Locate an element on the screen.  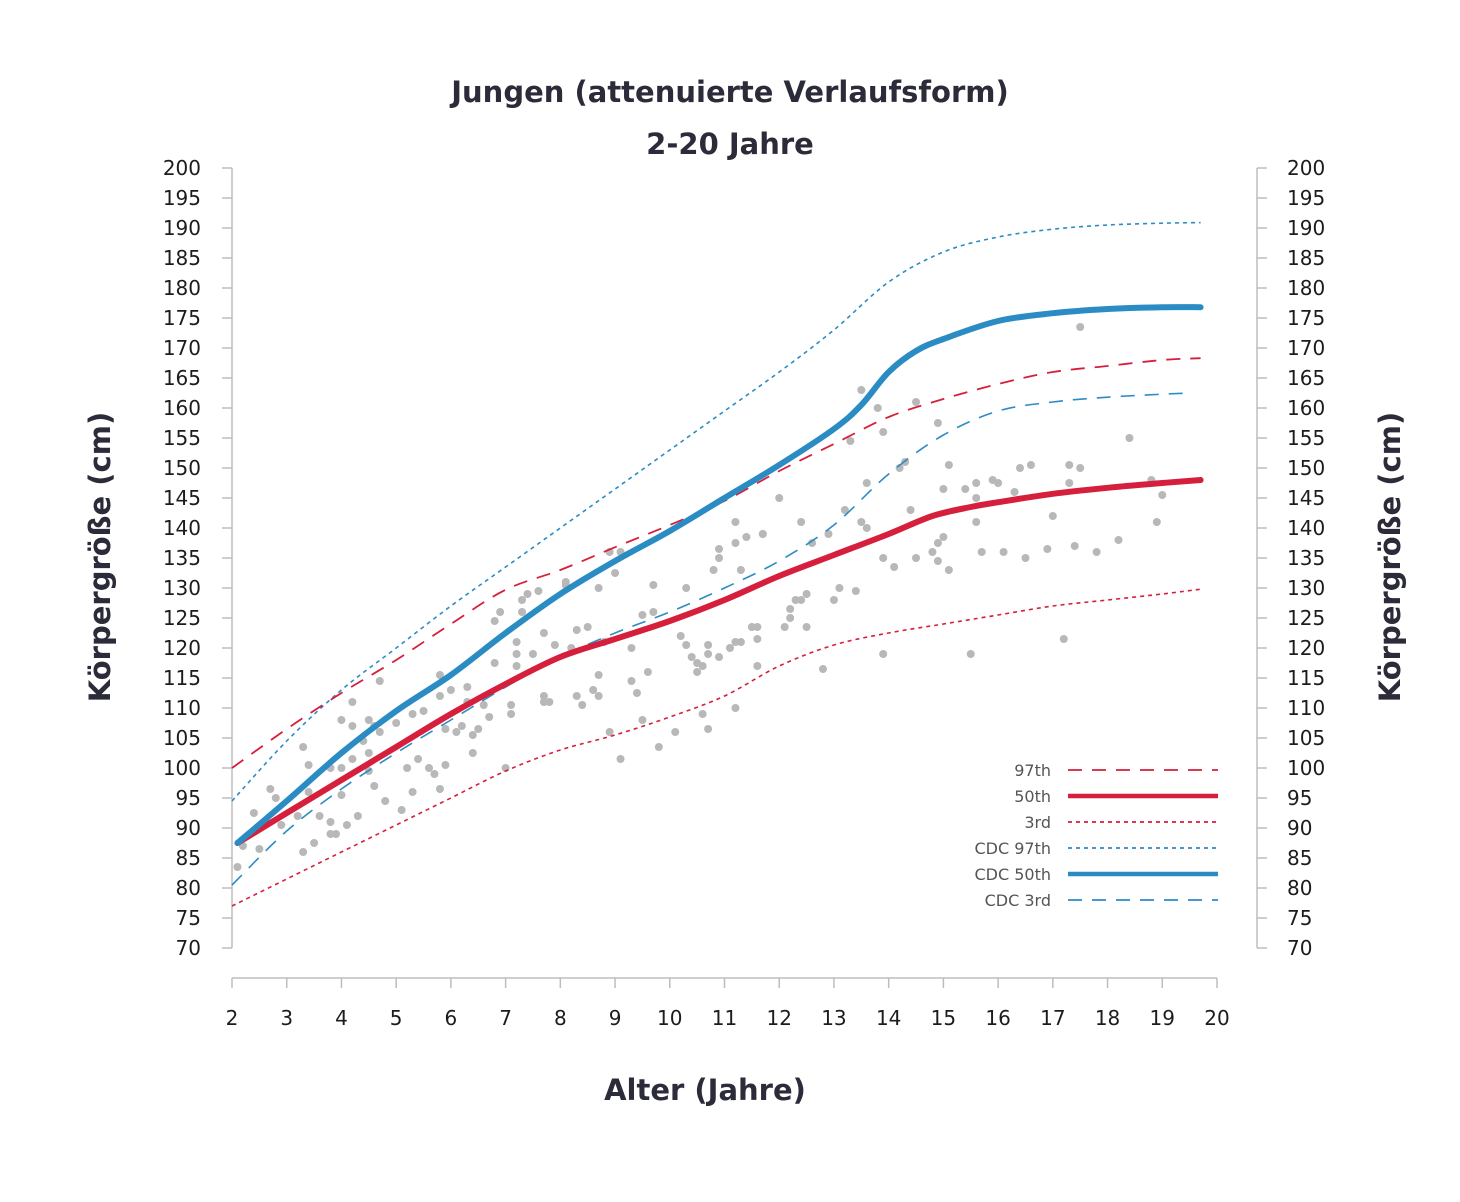
y-tick-label-right: 165 is located at coordinates (1306, 378).